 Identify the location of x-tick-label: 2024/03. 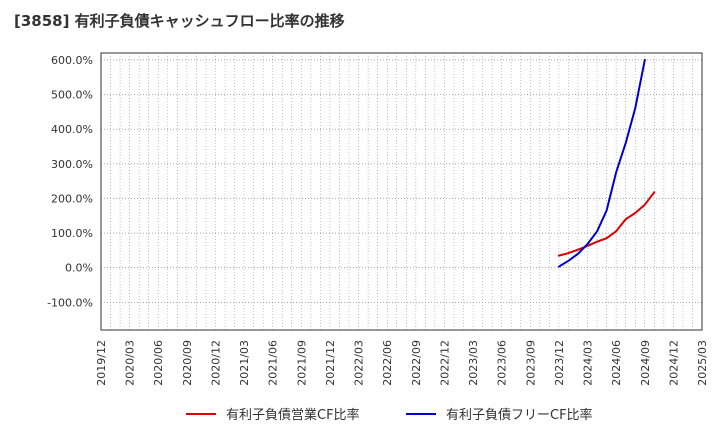
(588, 363).